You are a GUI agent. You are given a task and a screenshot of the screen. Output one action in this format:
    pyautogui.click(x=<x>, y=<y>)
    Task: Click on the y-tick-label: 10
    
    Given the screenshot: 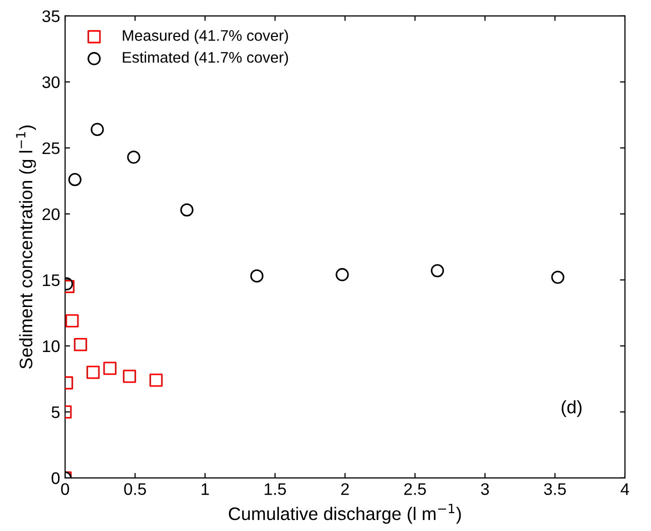 What is the action you would take?
    pyautogui.click(x=51, y=346)
    